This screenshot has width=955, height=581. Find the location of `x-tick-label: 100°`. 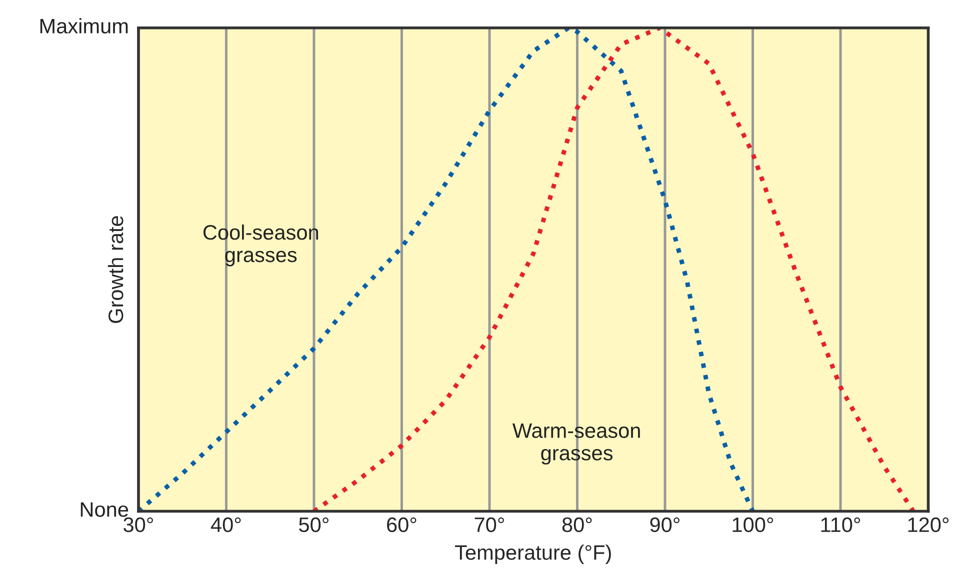

x-tick-label: 100° is located at coordinates (753, 524).